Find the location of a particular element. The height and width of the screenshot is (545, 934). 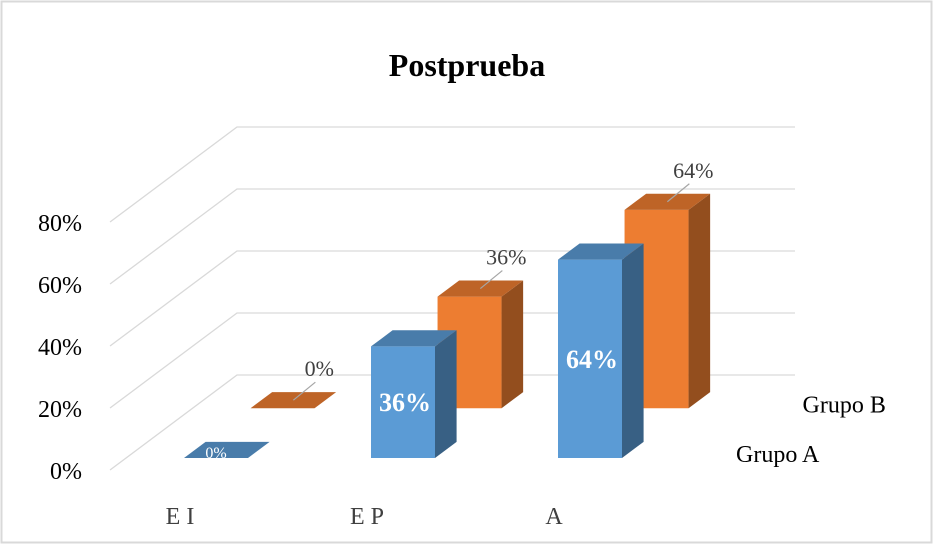

y-tick-label: 0% is located at coordinates (66, 472).